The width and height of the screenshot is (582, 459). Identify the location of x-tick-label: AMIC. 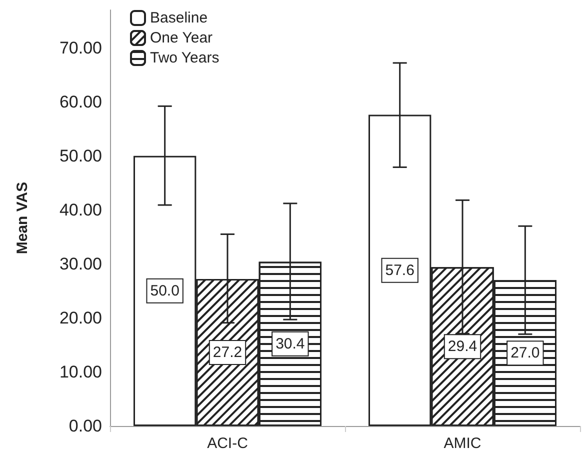
(463, 443).